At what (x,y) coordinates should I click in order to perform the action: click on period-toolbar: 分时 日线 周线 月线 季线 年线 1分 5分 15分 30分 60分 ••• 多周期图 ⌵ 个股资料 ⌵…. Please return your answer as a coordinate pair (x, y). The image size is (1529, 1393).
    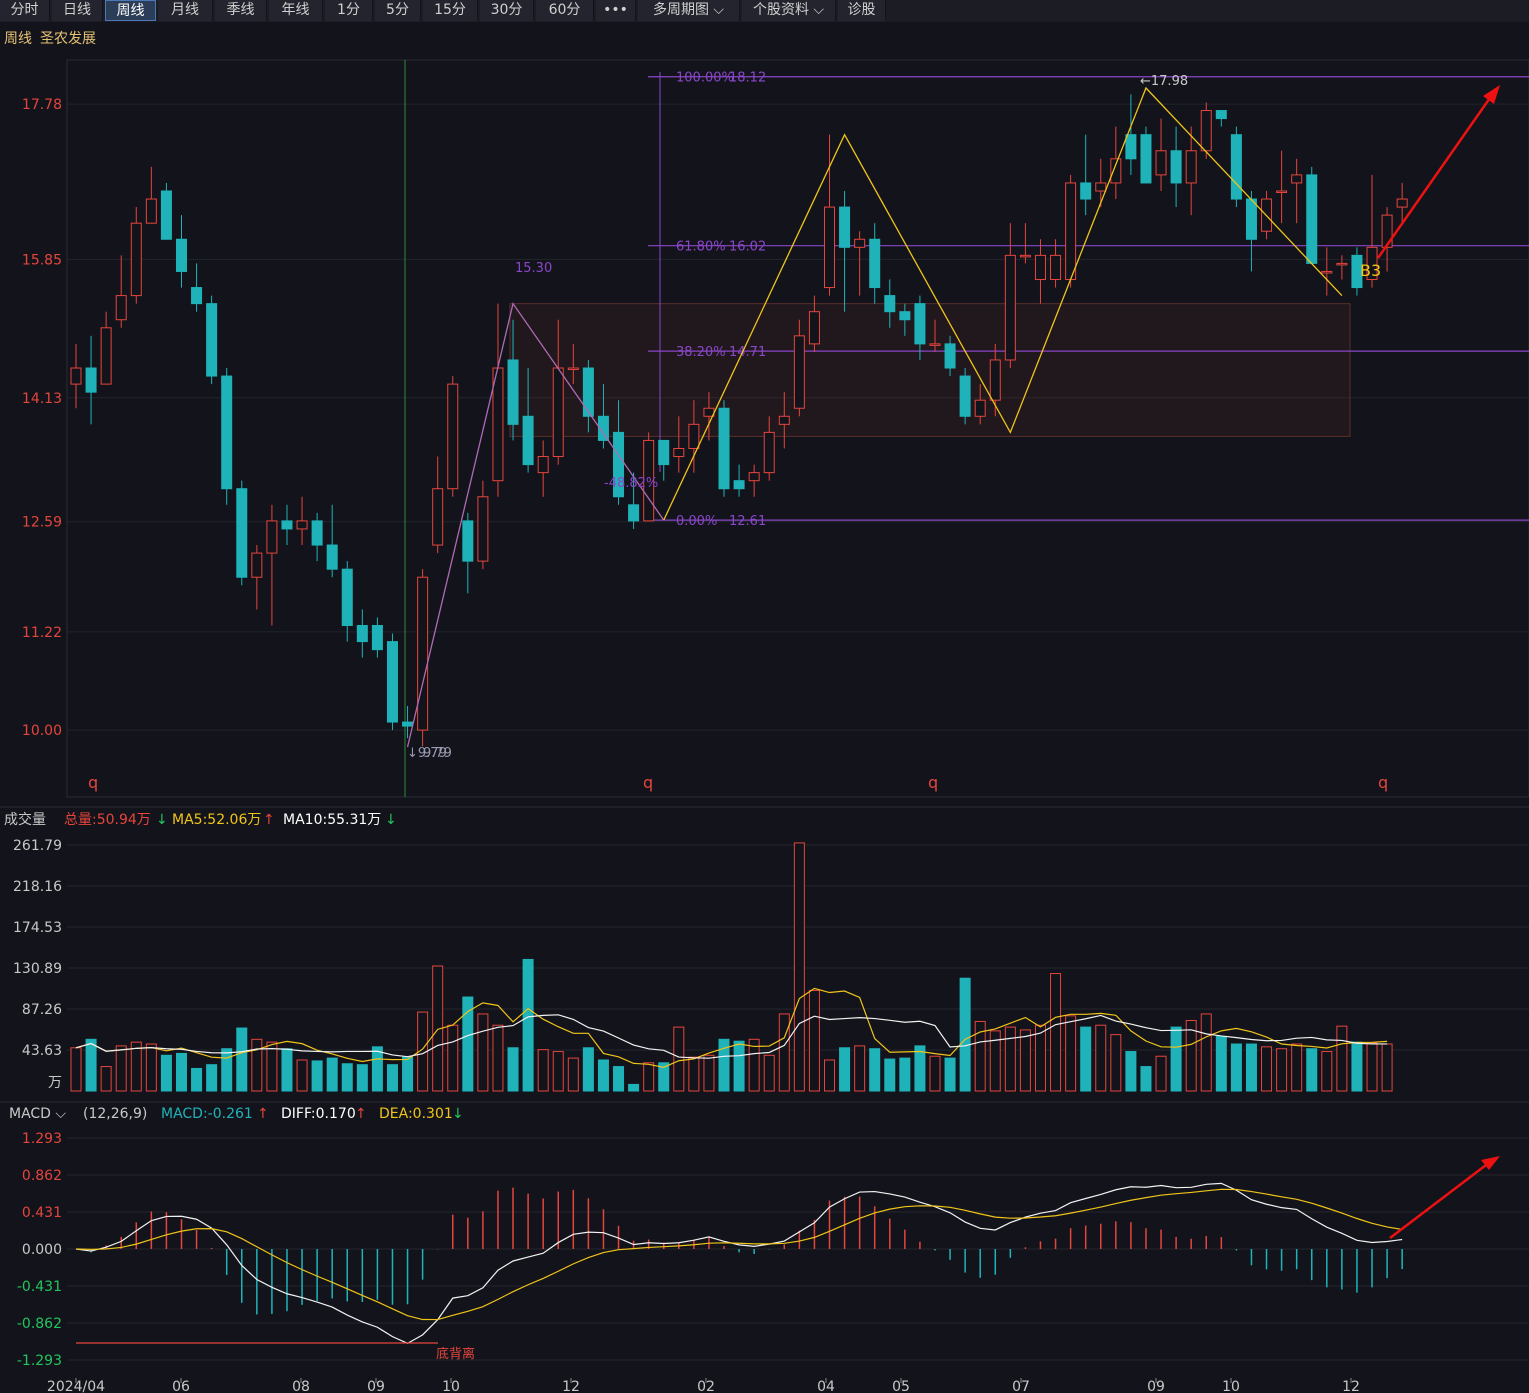
    Looking at the image, I should click on (764, 11).